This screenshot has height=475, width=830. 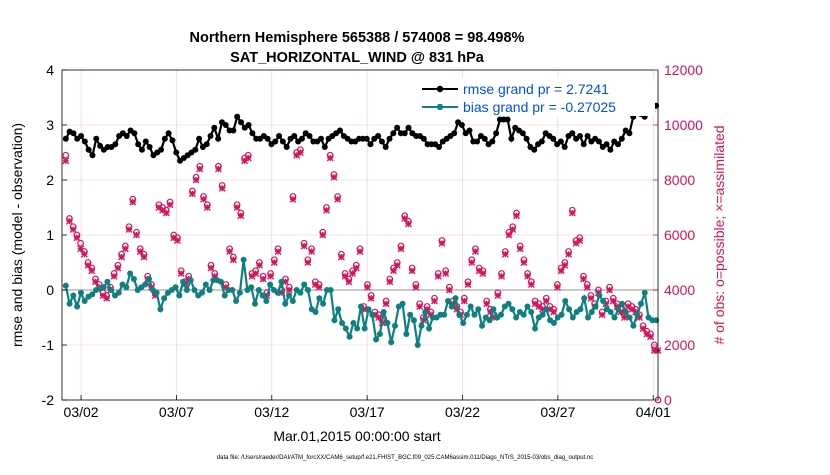 What do you see at coordinates (50, 70) in the screenshot?
I see `y-left-tick-label: 4` at bounding box center [50, 70].